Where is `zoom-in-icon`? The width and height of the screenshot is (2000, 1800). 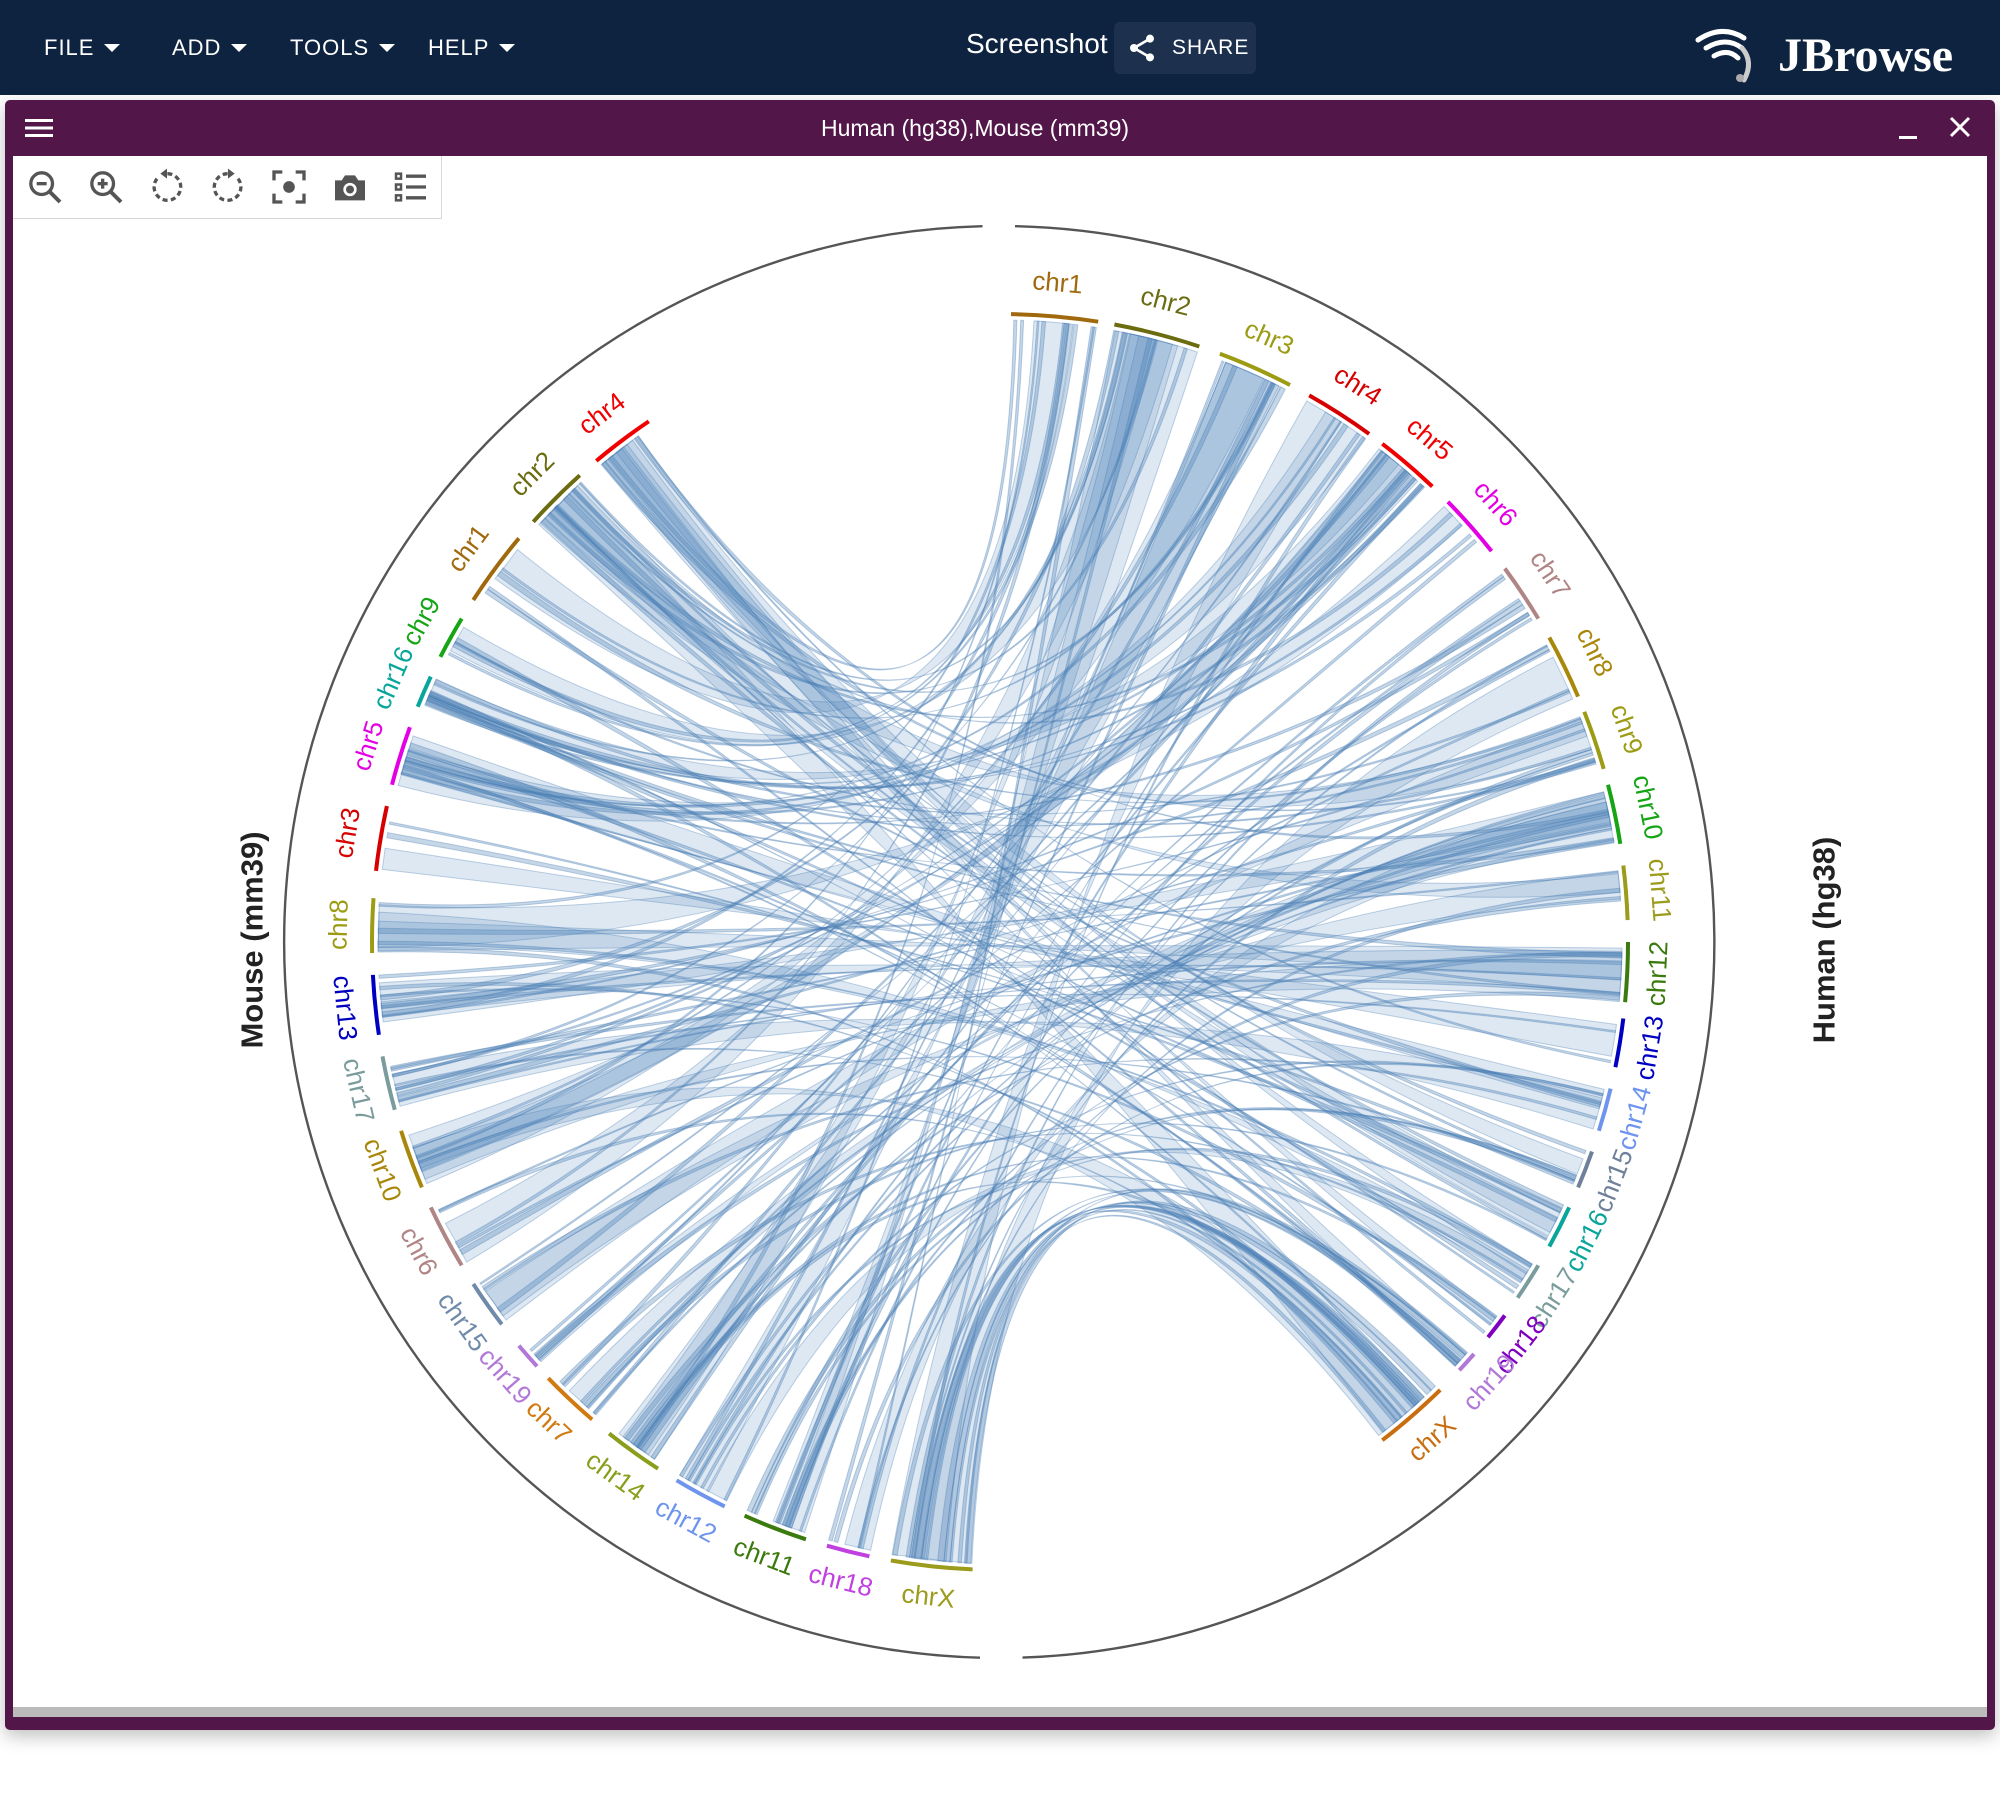 zoom-in-icon is located at coordinates (106, 187).